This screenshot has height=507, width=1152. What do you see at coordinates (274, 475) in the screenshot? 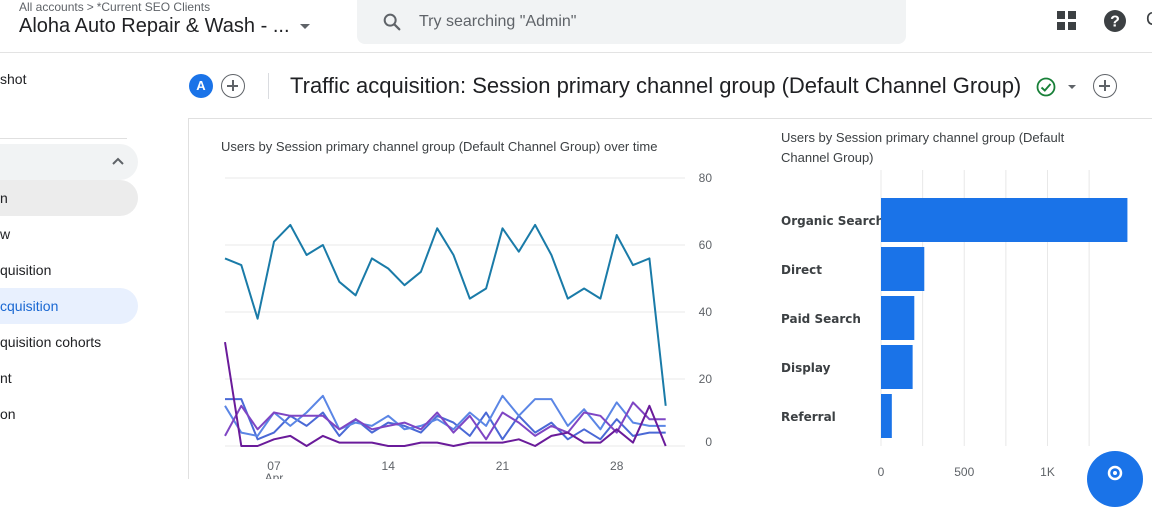
I see `x-tick-month-label: Apr` at bounding box center [274, 475].